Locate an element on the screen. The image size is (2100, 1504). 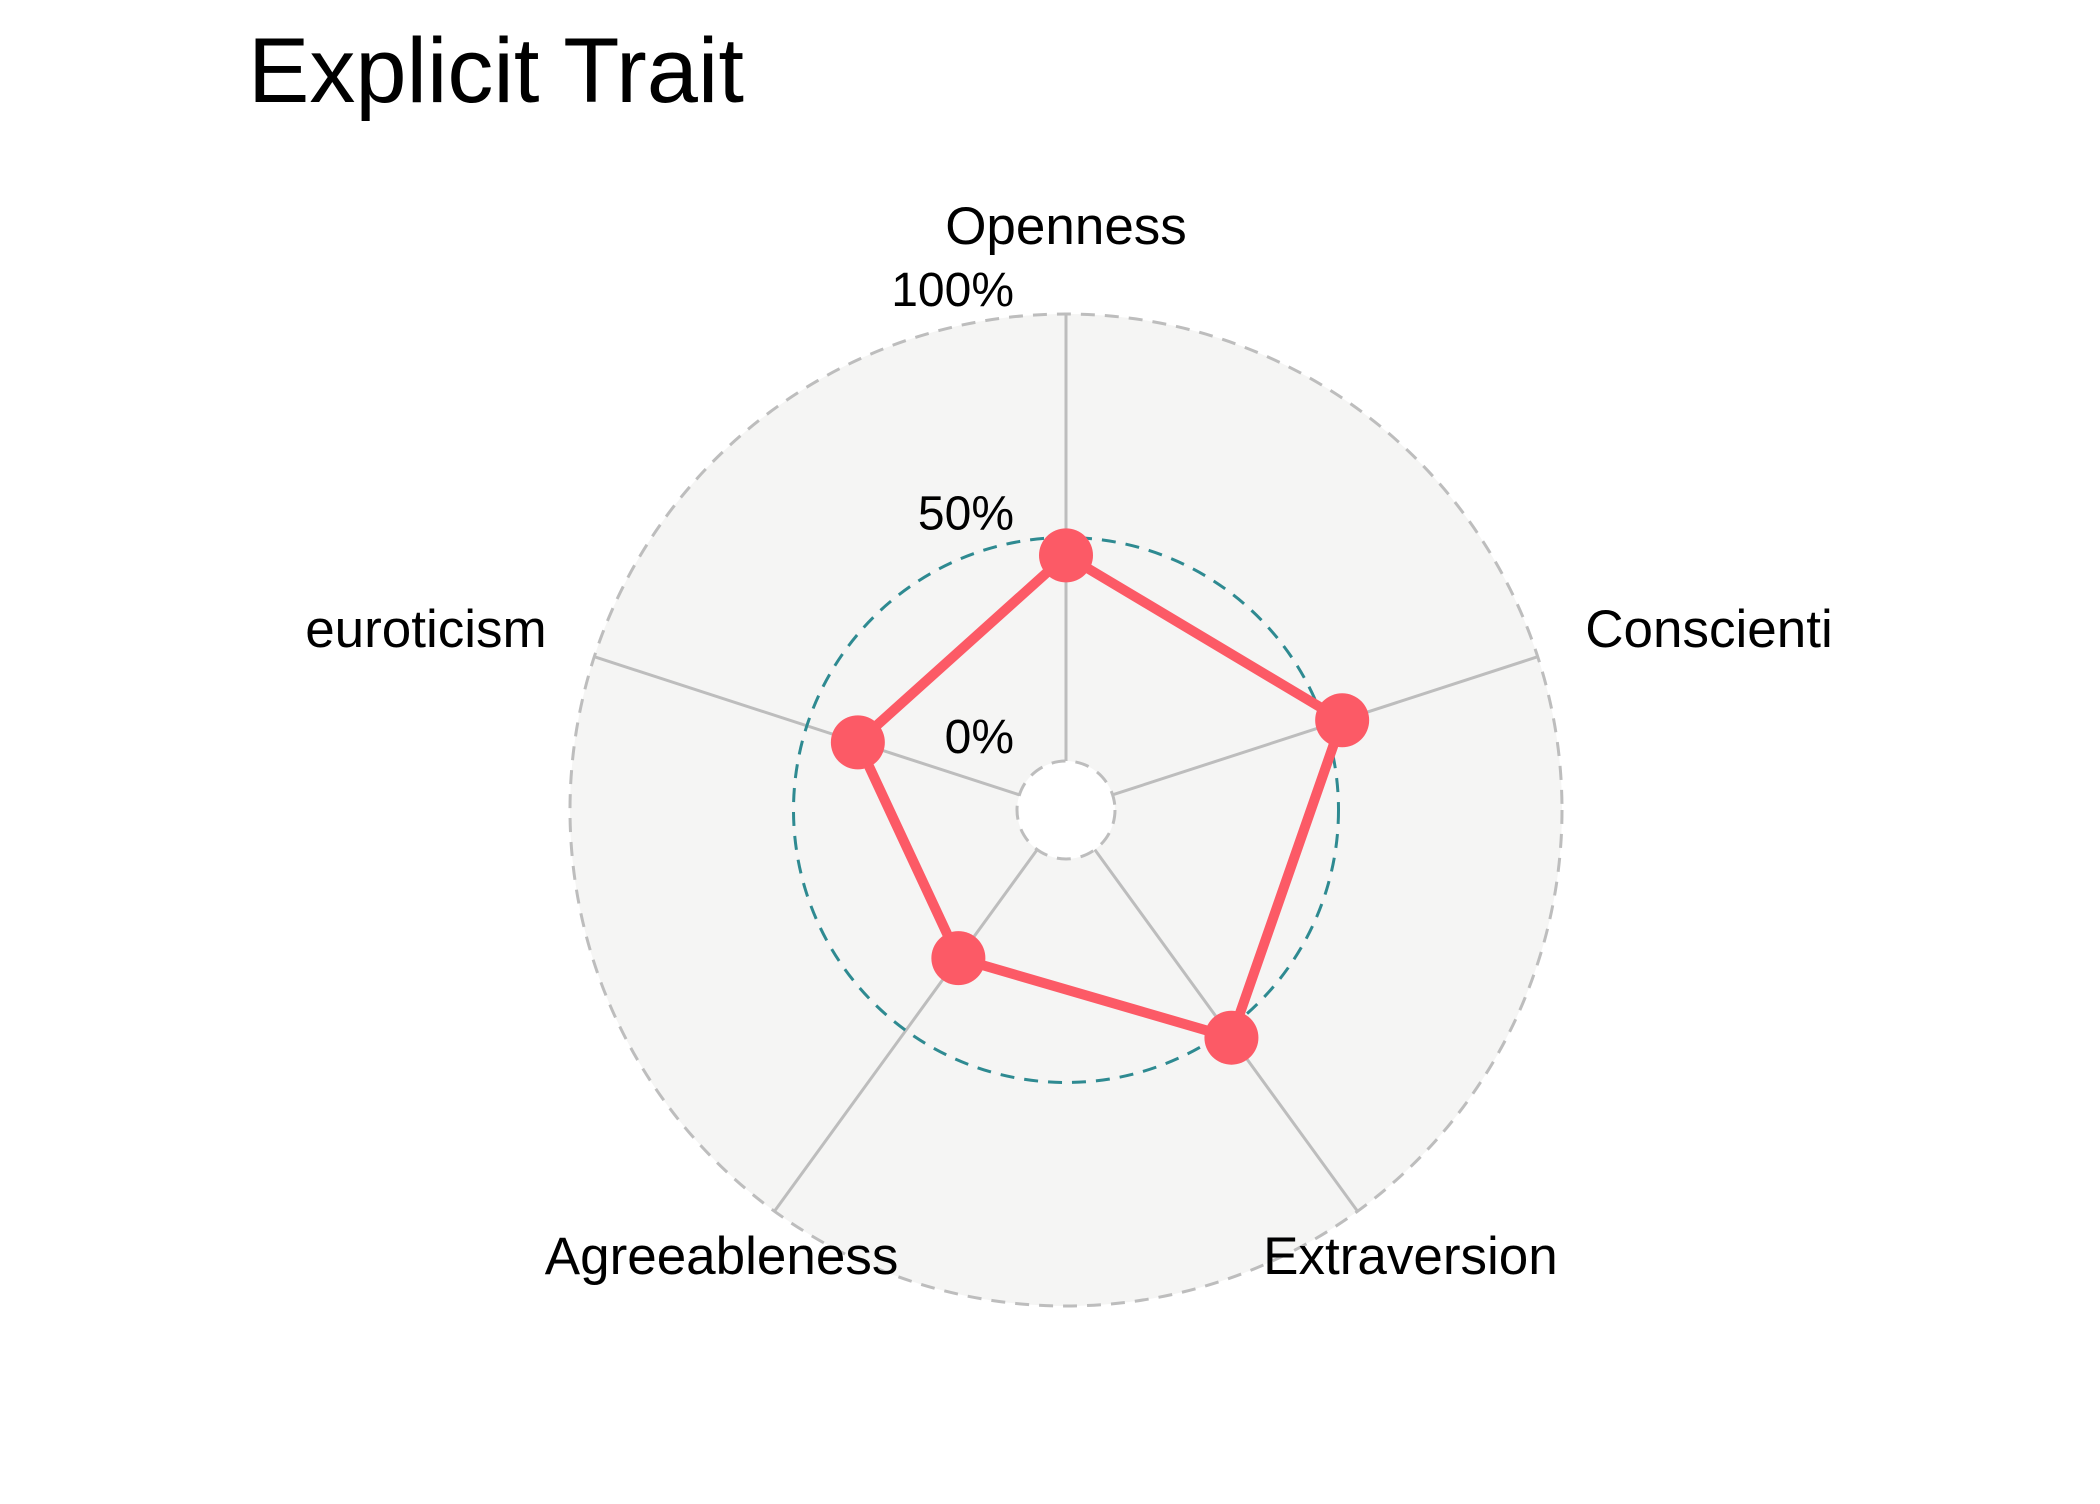
axis-label: Openness is located at coordinates (1066, 226).